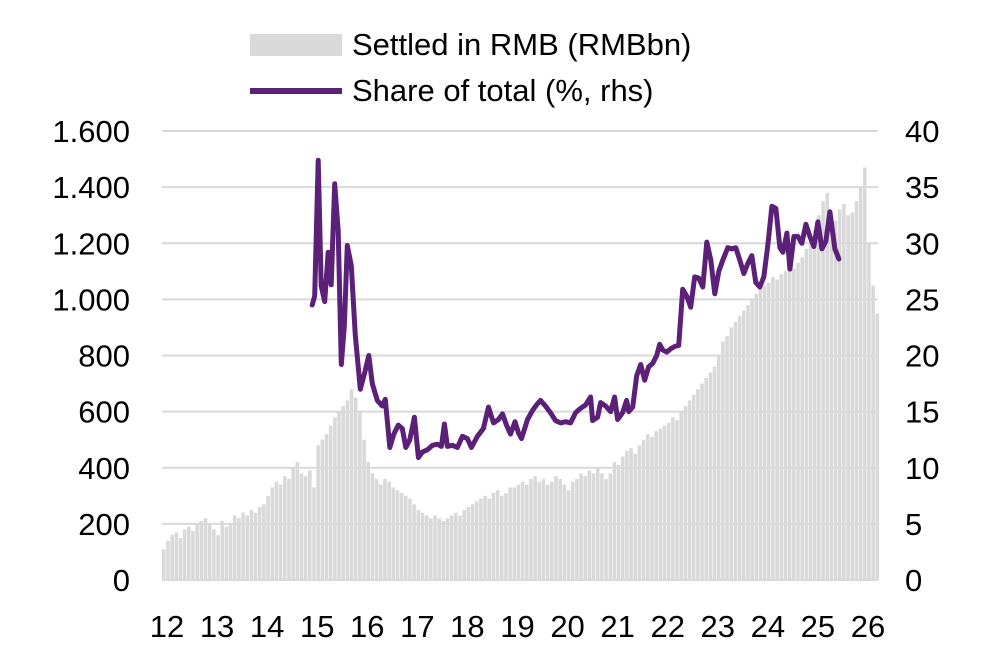  Describe the element at coordinates (91, 131) in the screenshot. I see `y-left-tick-label: 1.600` at that location.